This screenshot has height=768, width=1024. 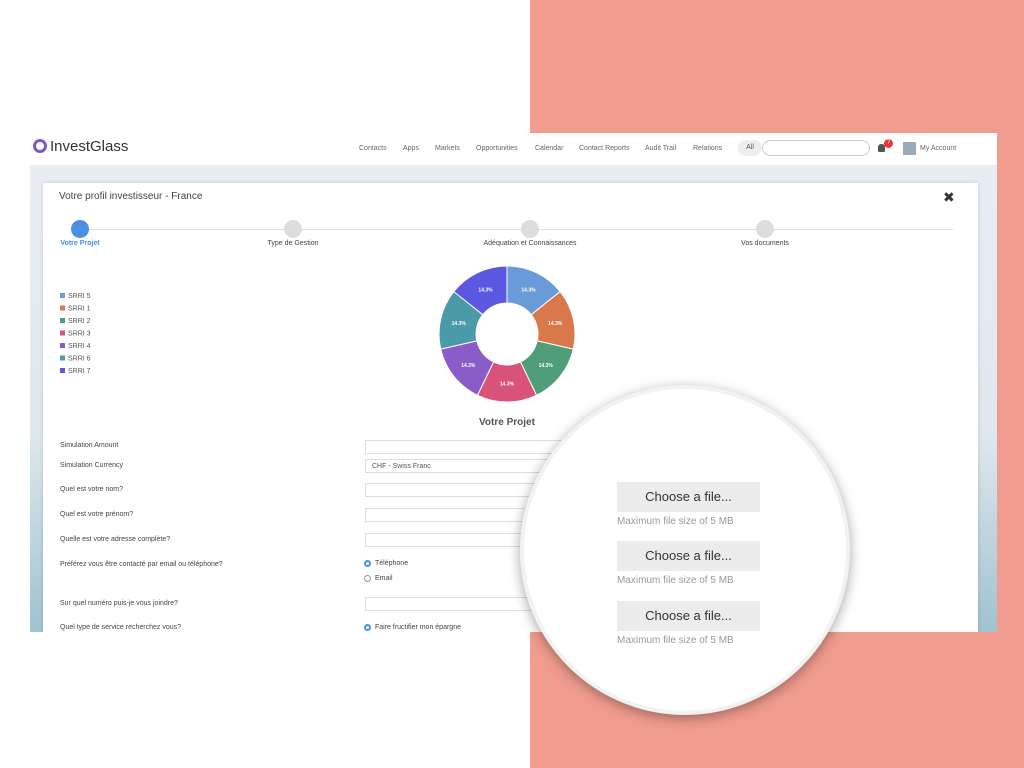 What do you see at coordinates (79, 321) in the screenshot?
I see `legend-label: SRRI 2` at bounding box center [79, 321].